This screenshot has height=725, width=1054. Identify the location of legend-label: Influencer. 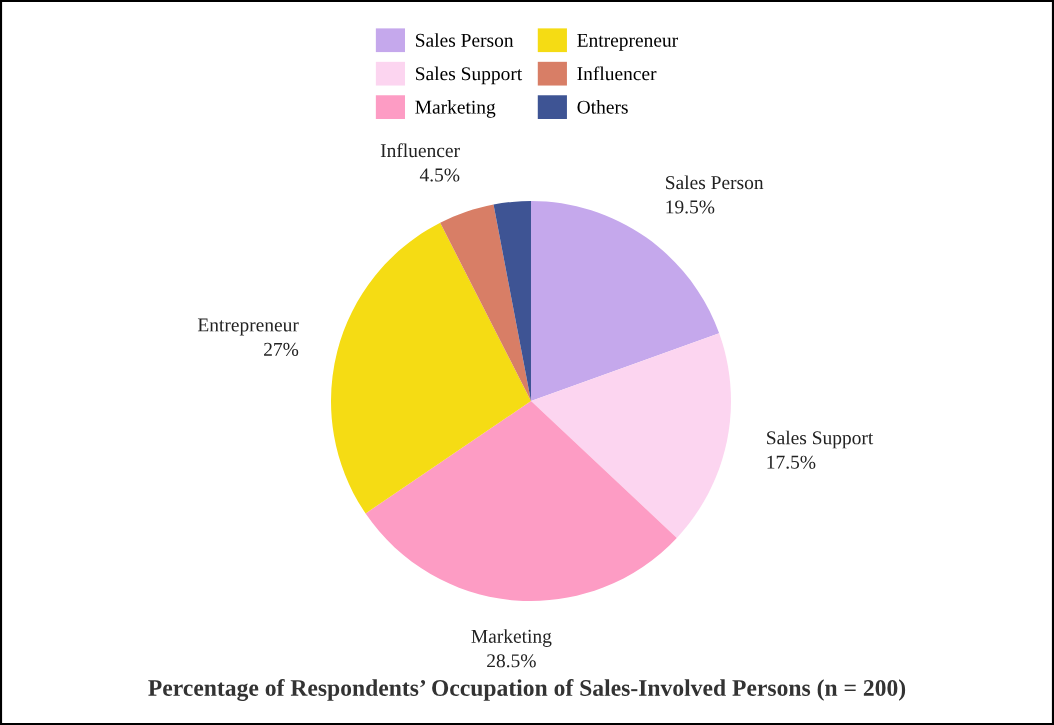
(617, 73).